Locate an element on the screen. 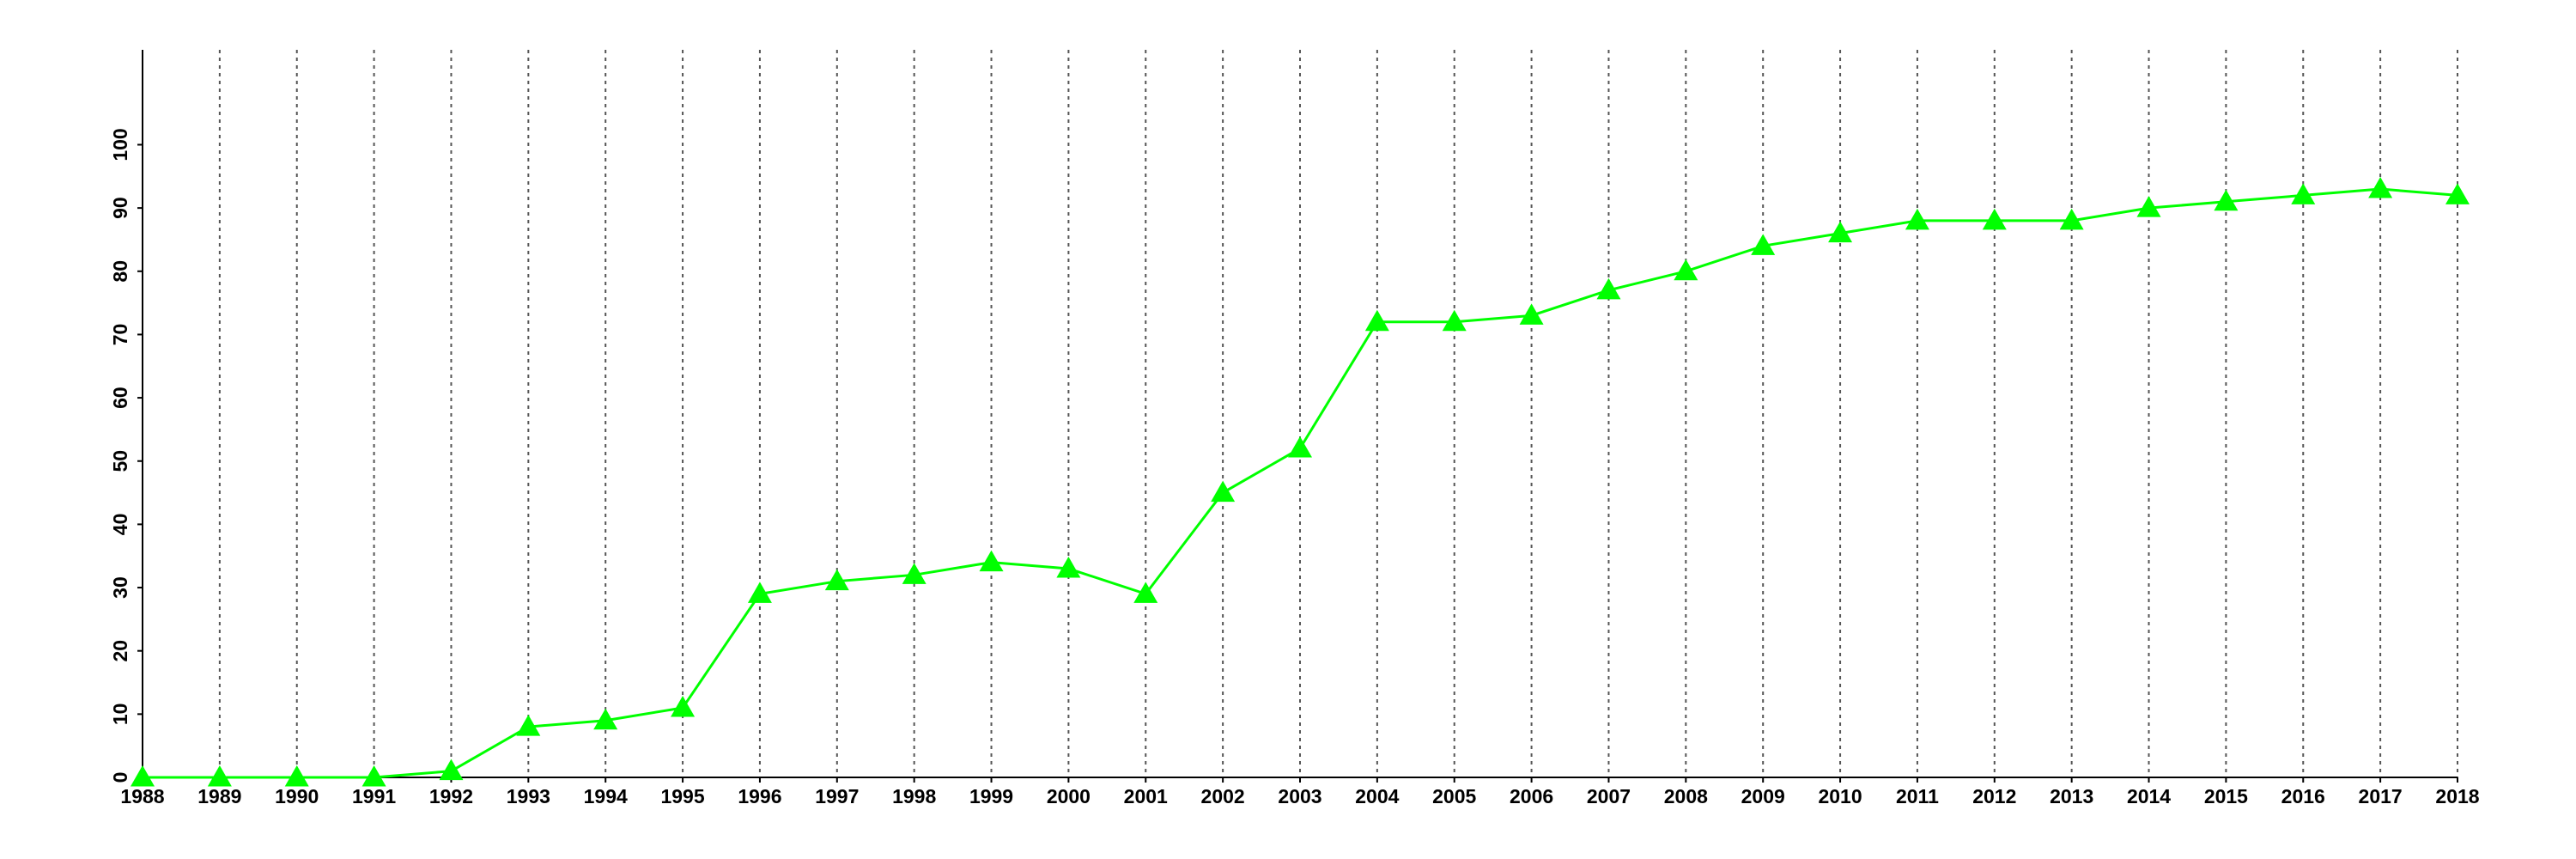  x-tick-label: 1994 is located at coordinates (606, 796).